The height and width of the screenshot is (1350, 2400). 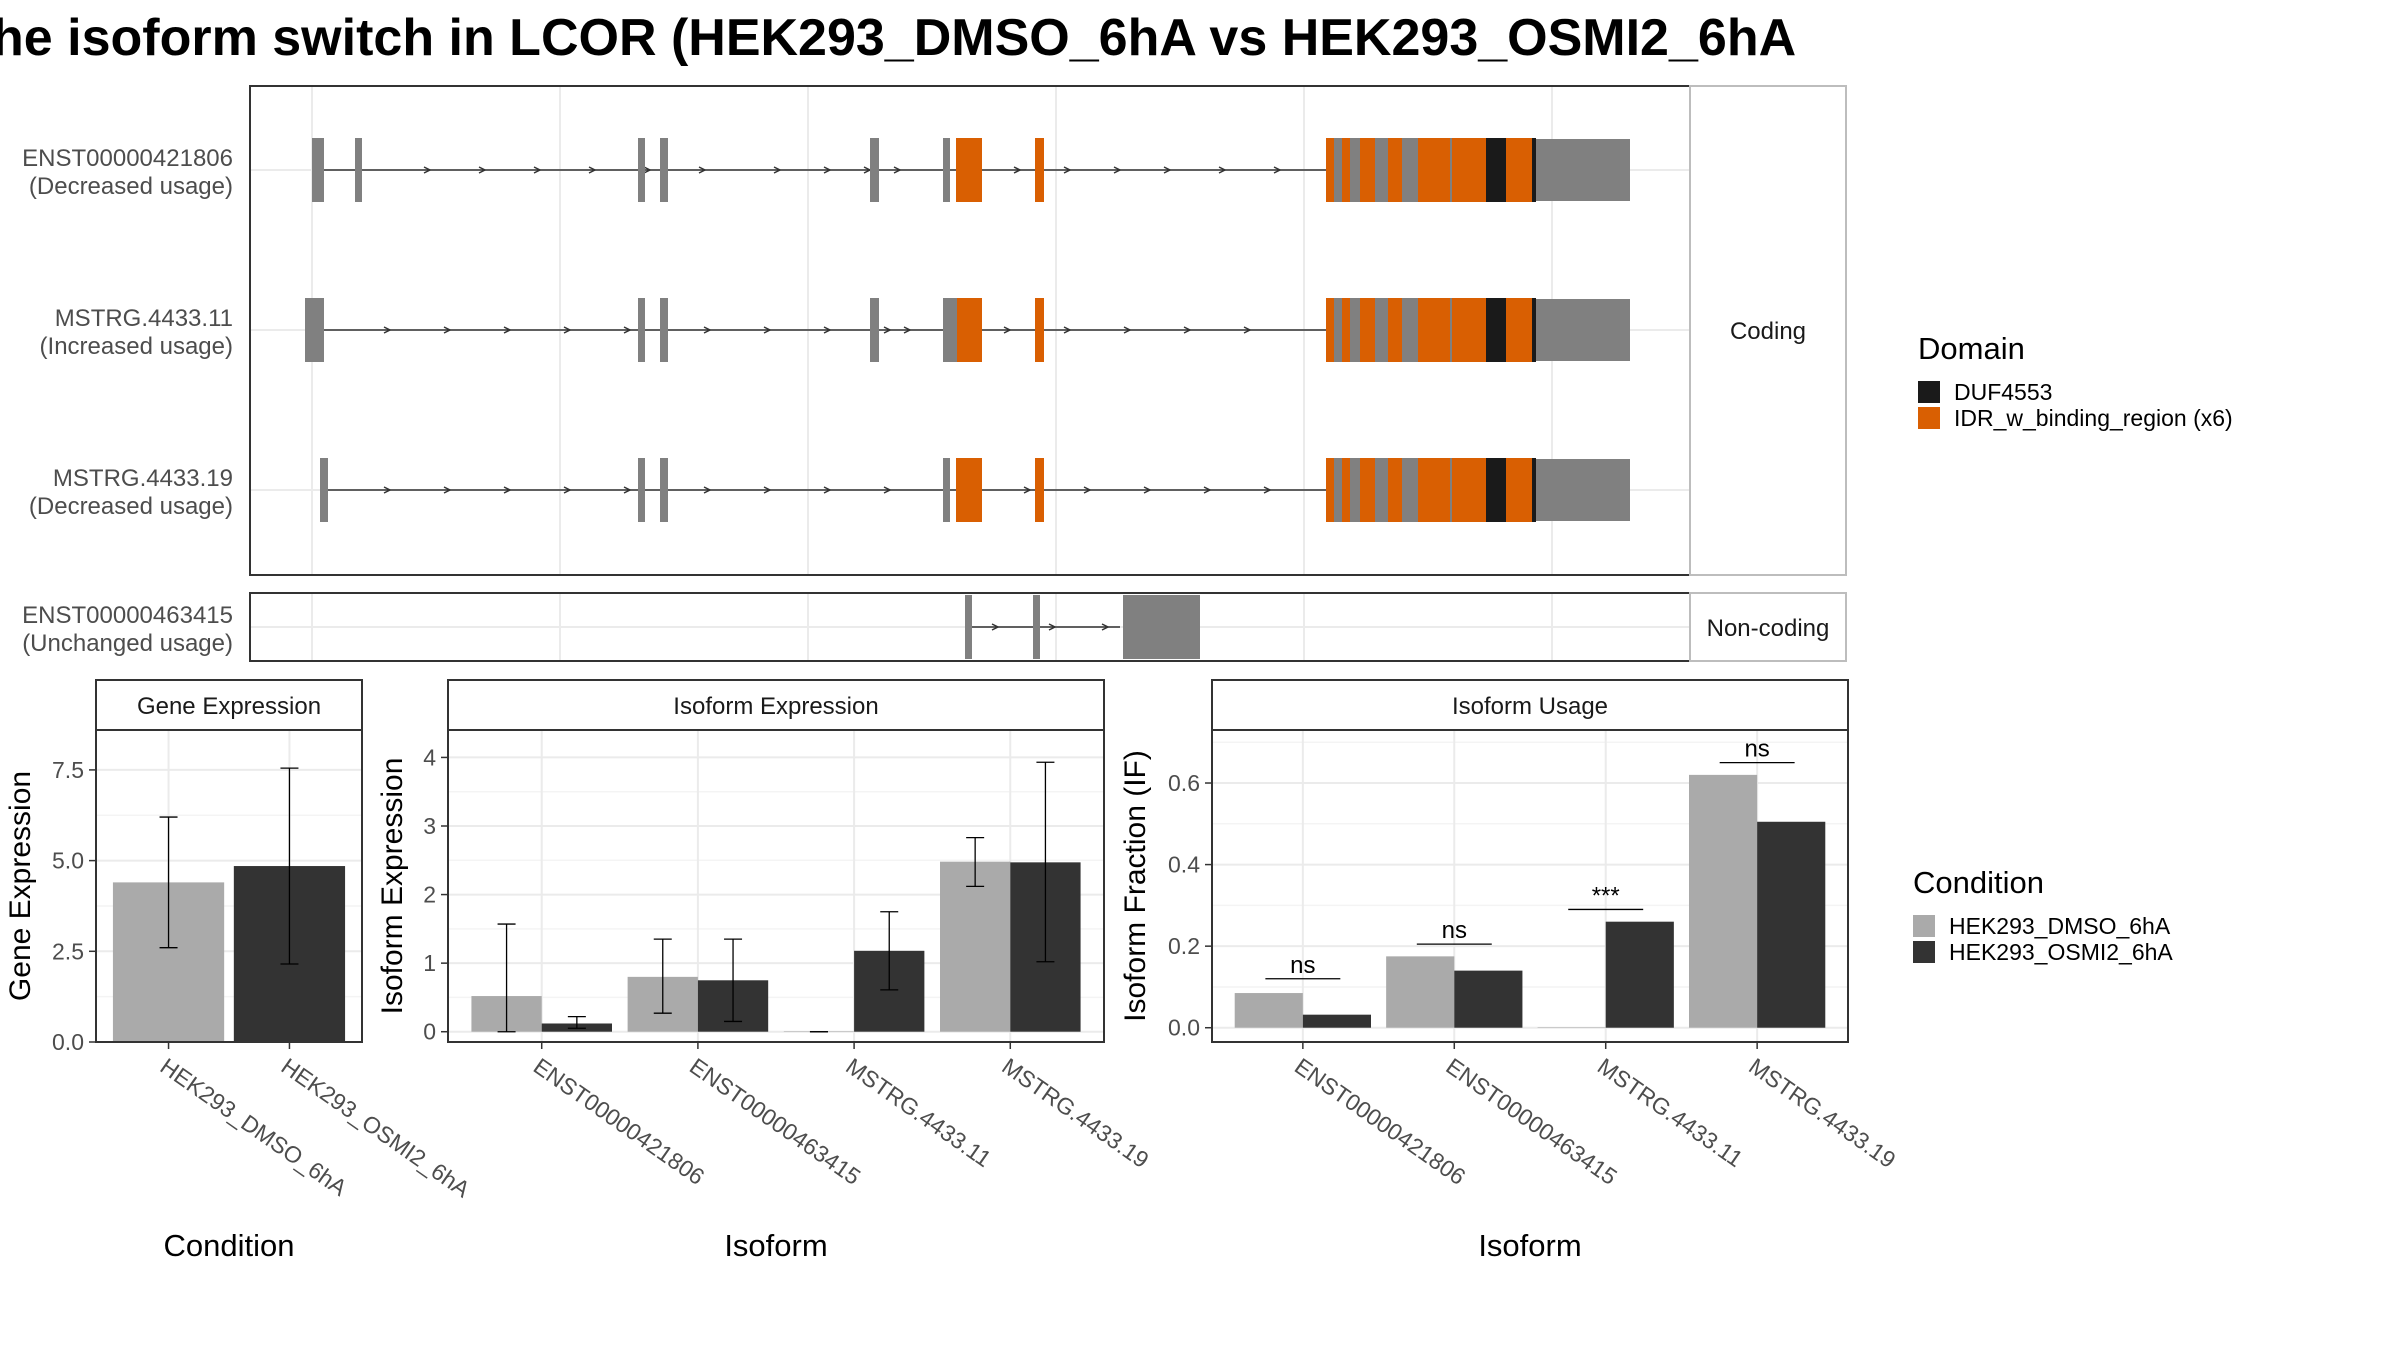 What do you see at coordinates (144, 318) in the screenshot?
I see `transcript-id-label: MSTRG.4433.11` at bounding box center [144, 318].